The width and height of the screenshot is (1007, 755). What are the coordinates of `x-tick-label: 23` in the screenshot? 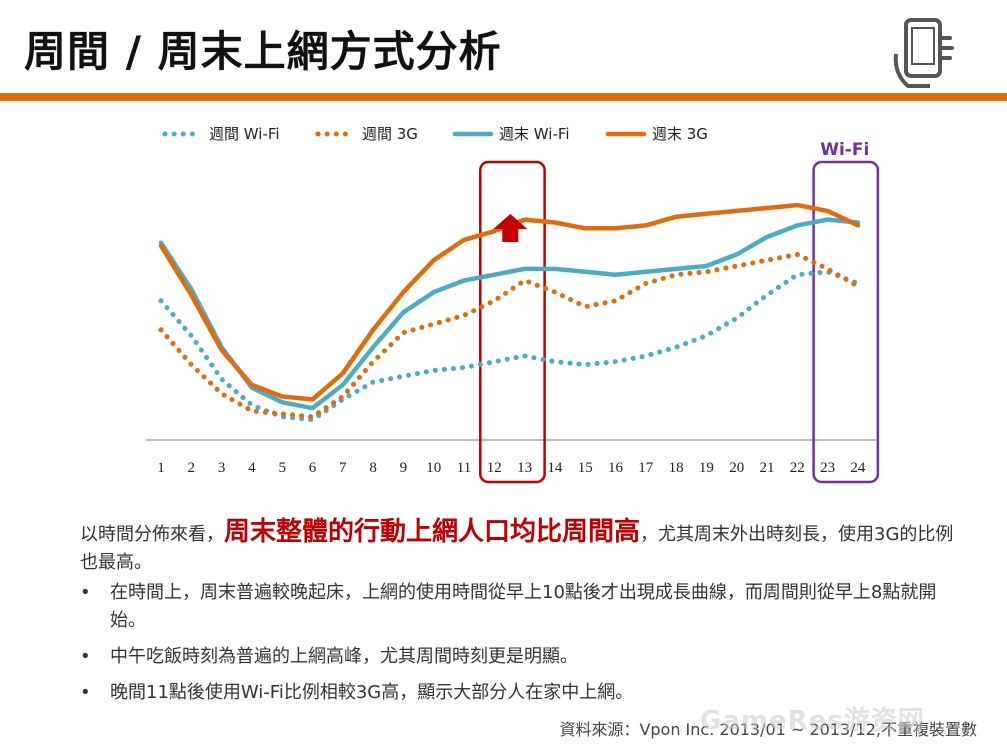 It's located at (827, 468).